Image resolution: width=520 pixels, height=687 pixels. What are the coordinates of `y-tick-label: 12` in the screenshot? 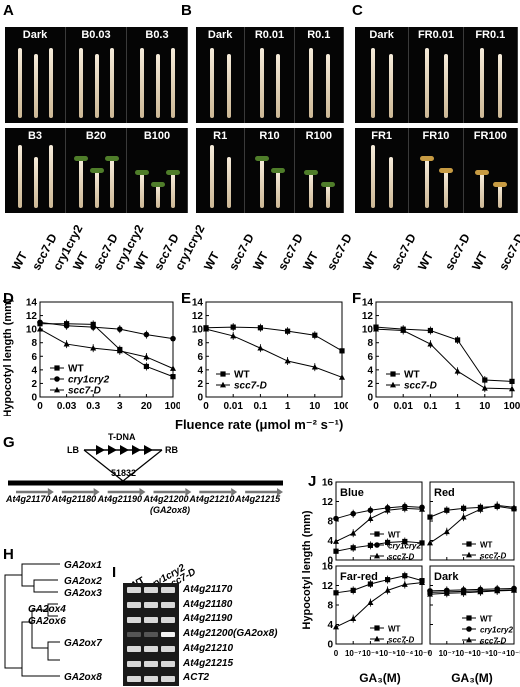 It's located at (198, 316).